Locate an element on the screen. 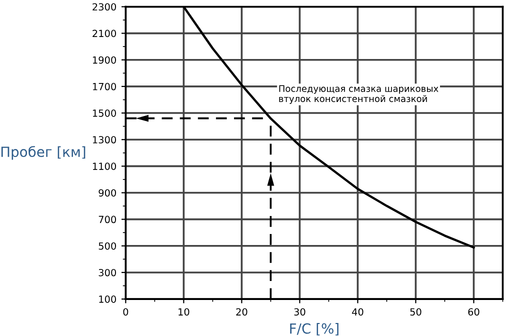 The height and width of the screenshot is (336, 513). y-tick-label: 1500 is located at coordinates (104, 113).